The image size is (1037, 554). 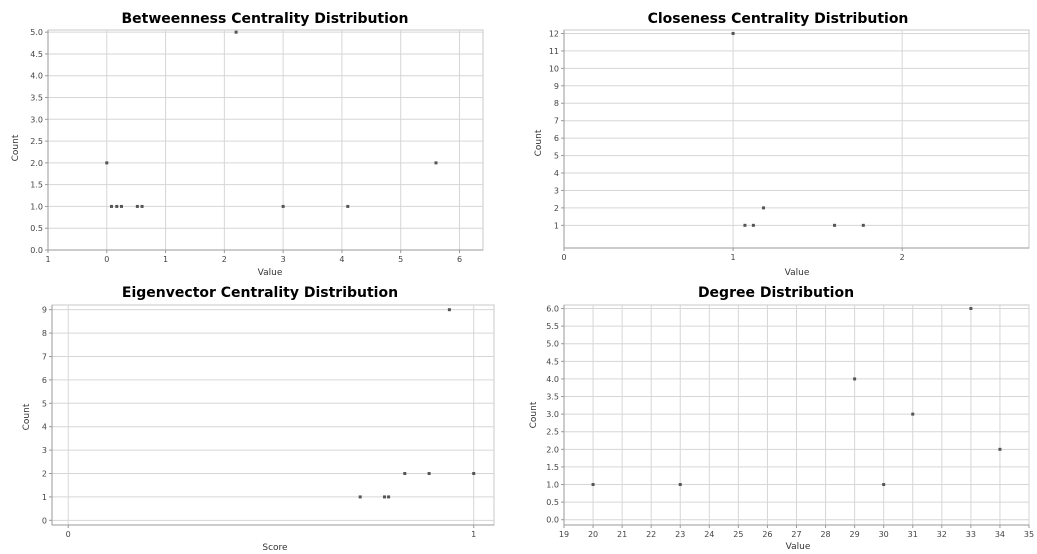 I want to click on x-tick-label: 25, so click(x=738, y=534).